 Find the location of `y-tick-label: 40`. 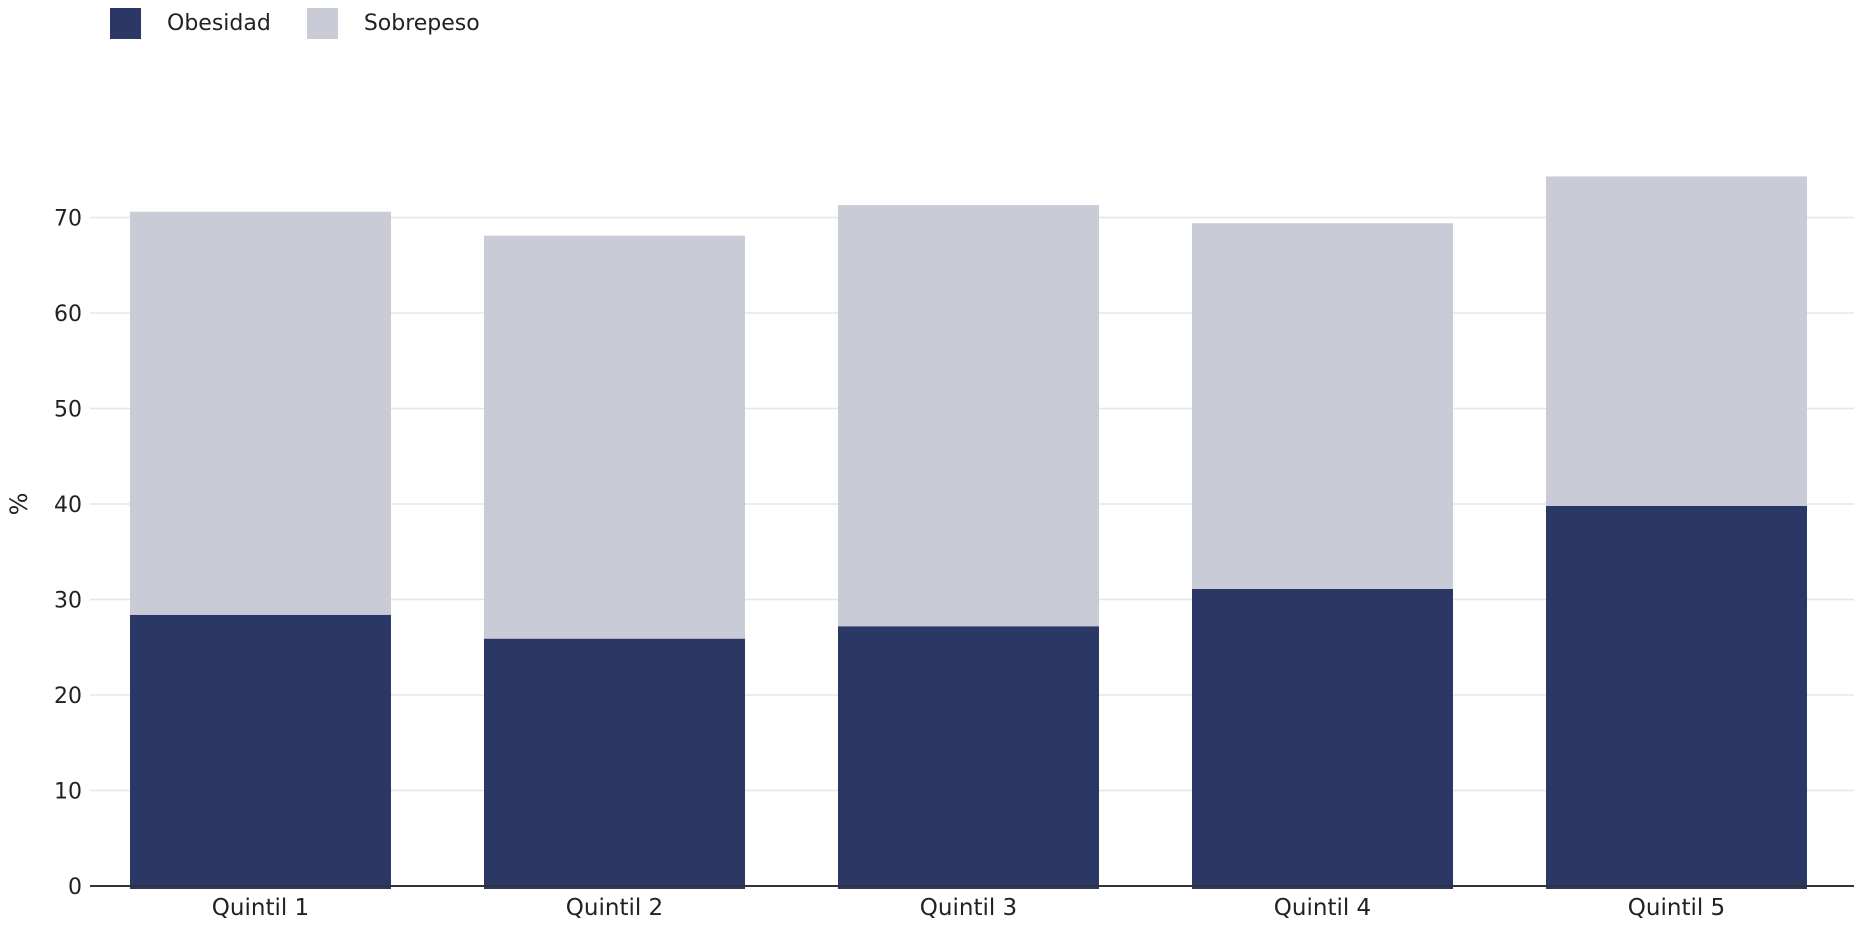

y-tick-label: 40 is located at coordinates (68, 505).